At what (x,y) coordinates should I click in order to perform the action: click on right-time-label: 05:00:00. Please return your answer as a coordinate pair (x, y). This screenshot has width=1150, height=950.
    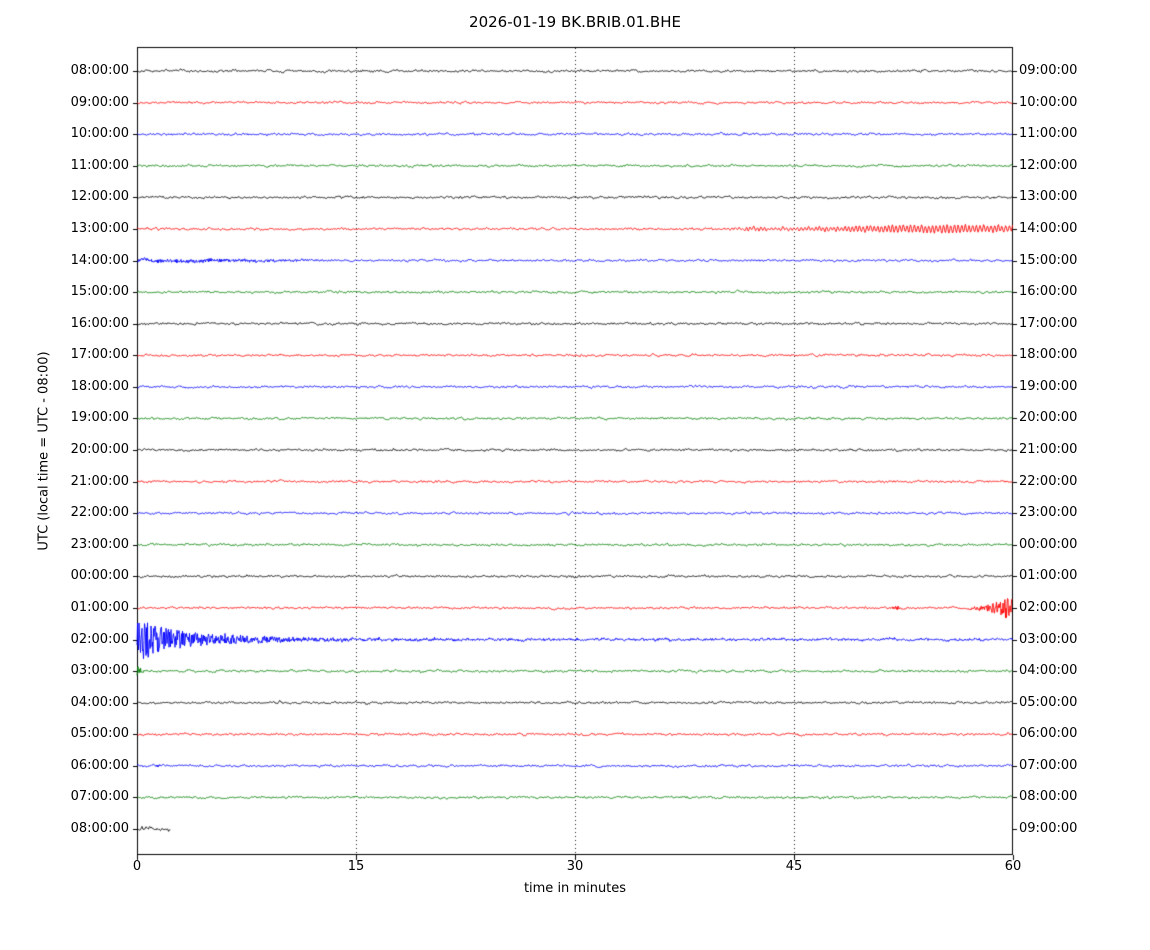
    Looking at the image, I should click on (1048, 702).